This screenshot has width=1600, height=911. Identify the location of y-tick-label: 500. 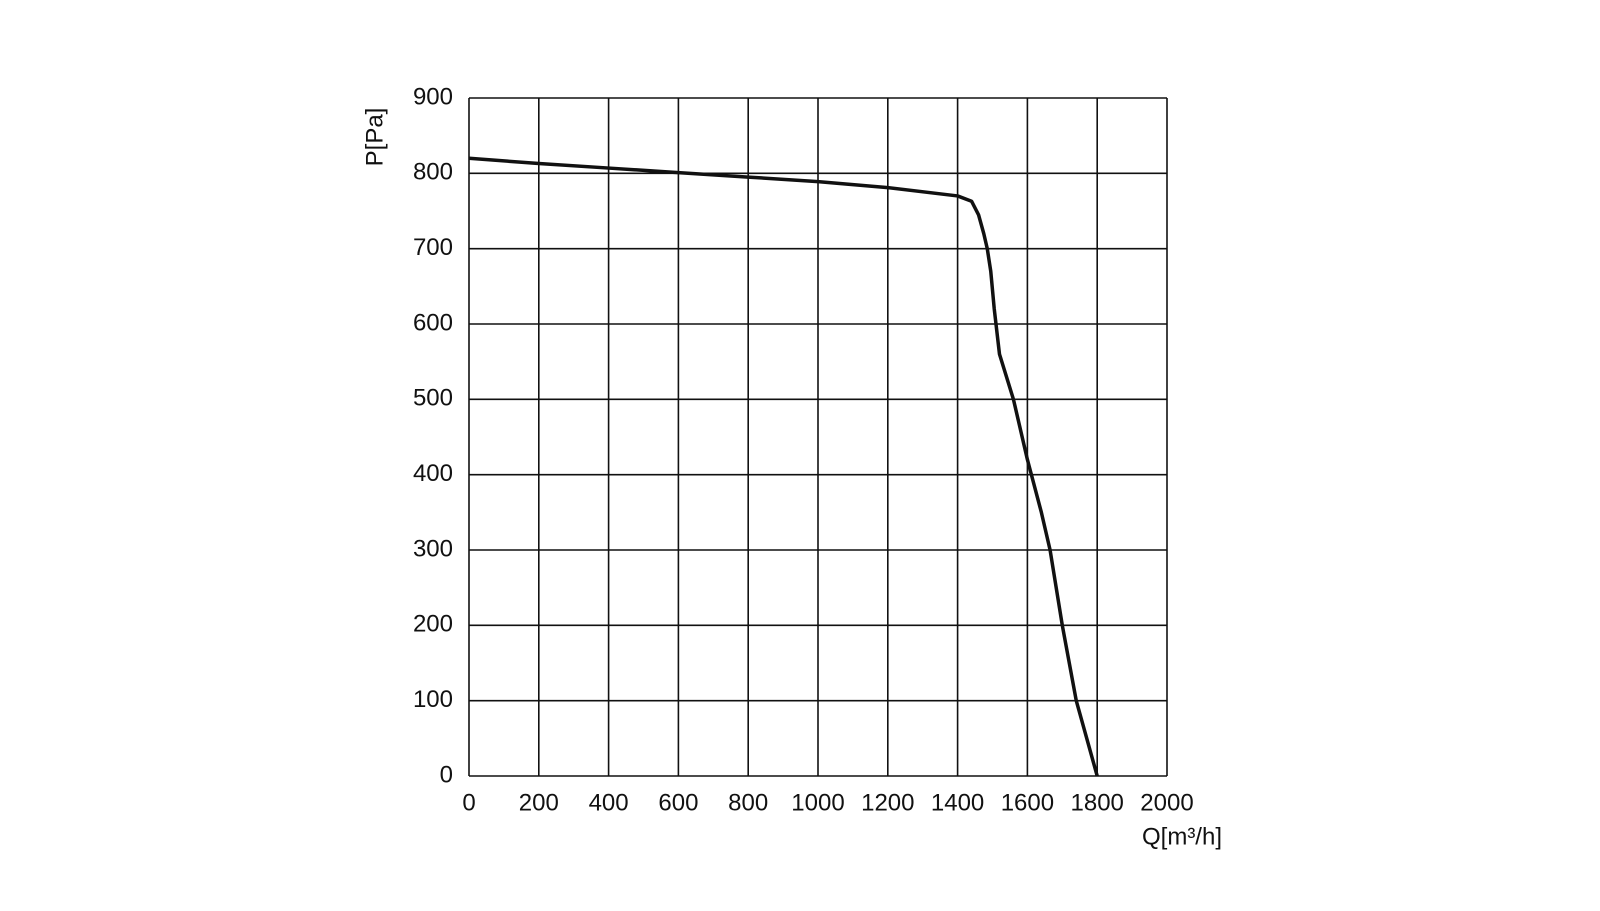
(433, 398).